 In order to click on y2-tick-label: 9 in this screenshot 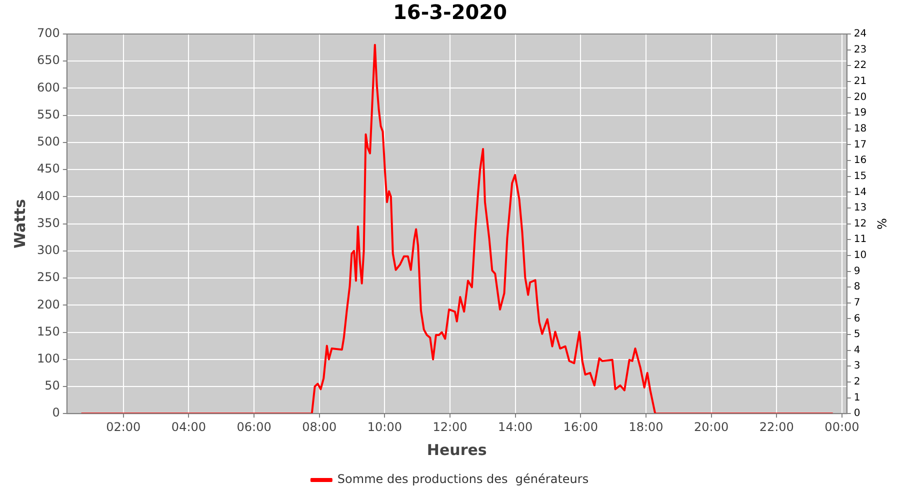, I will do `click(857, 271)`.